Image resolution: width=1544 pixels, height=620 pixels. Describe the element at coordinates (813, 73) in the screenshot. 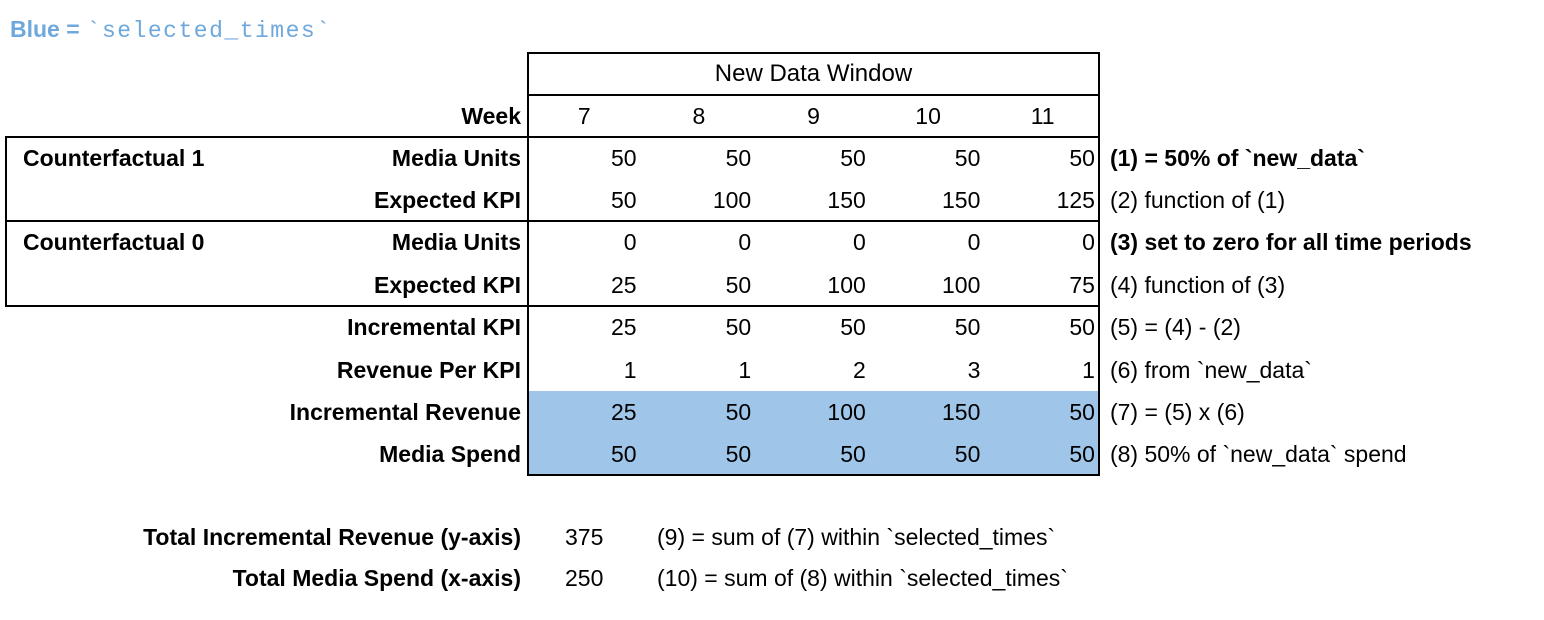

I see `new-data-window-header: New Data Window` at that location.